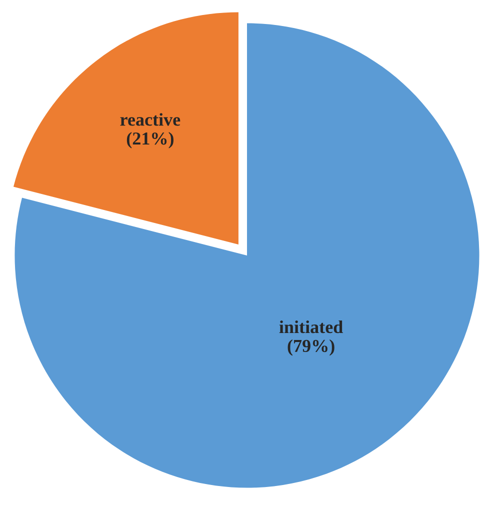 This screenshot has height=511, width=494. Describe the element at coordinates (150, 140) in the screenshot. I see `data-label: (21%)` at that location.